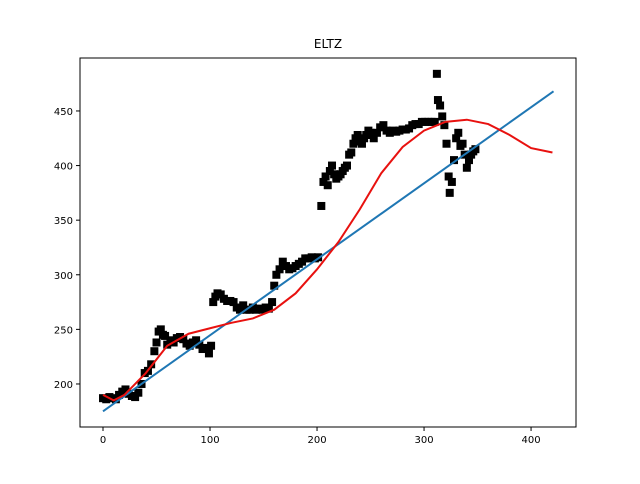 This screenshot has width=640, height=484. I want to click on y-tick-label: 300, so click(63, 276).